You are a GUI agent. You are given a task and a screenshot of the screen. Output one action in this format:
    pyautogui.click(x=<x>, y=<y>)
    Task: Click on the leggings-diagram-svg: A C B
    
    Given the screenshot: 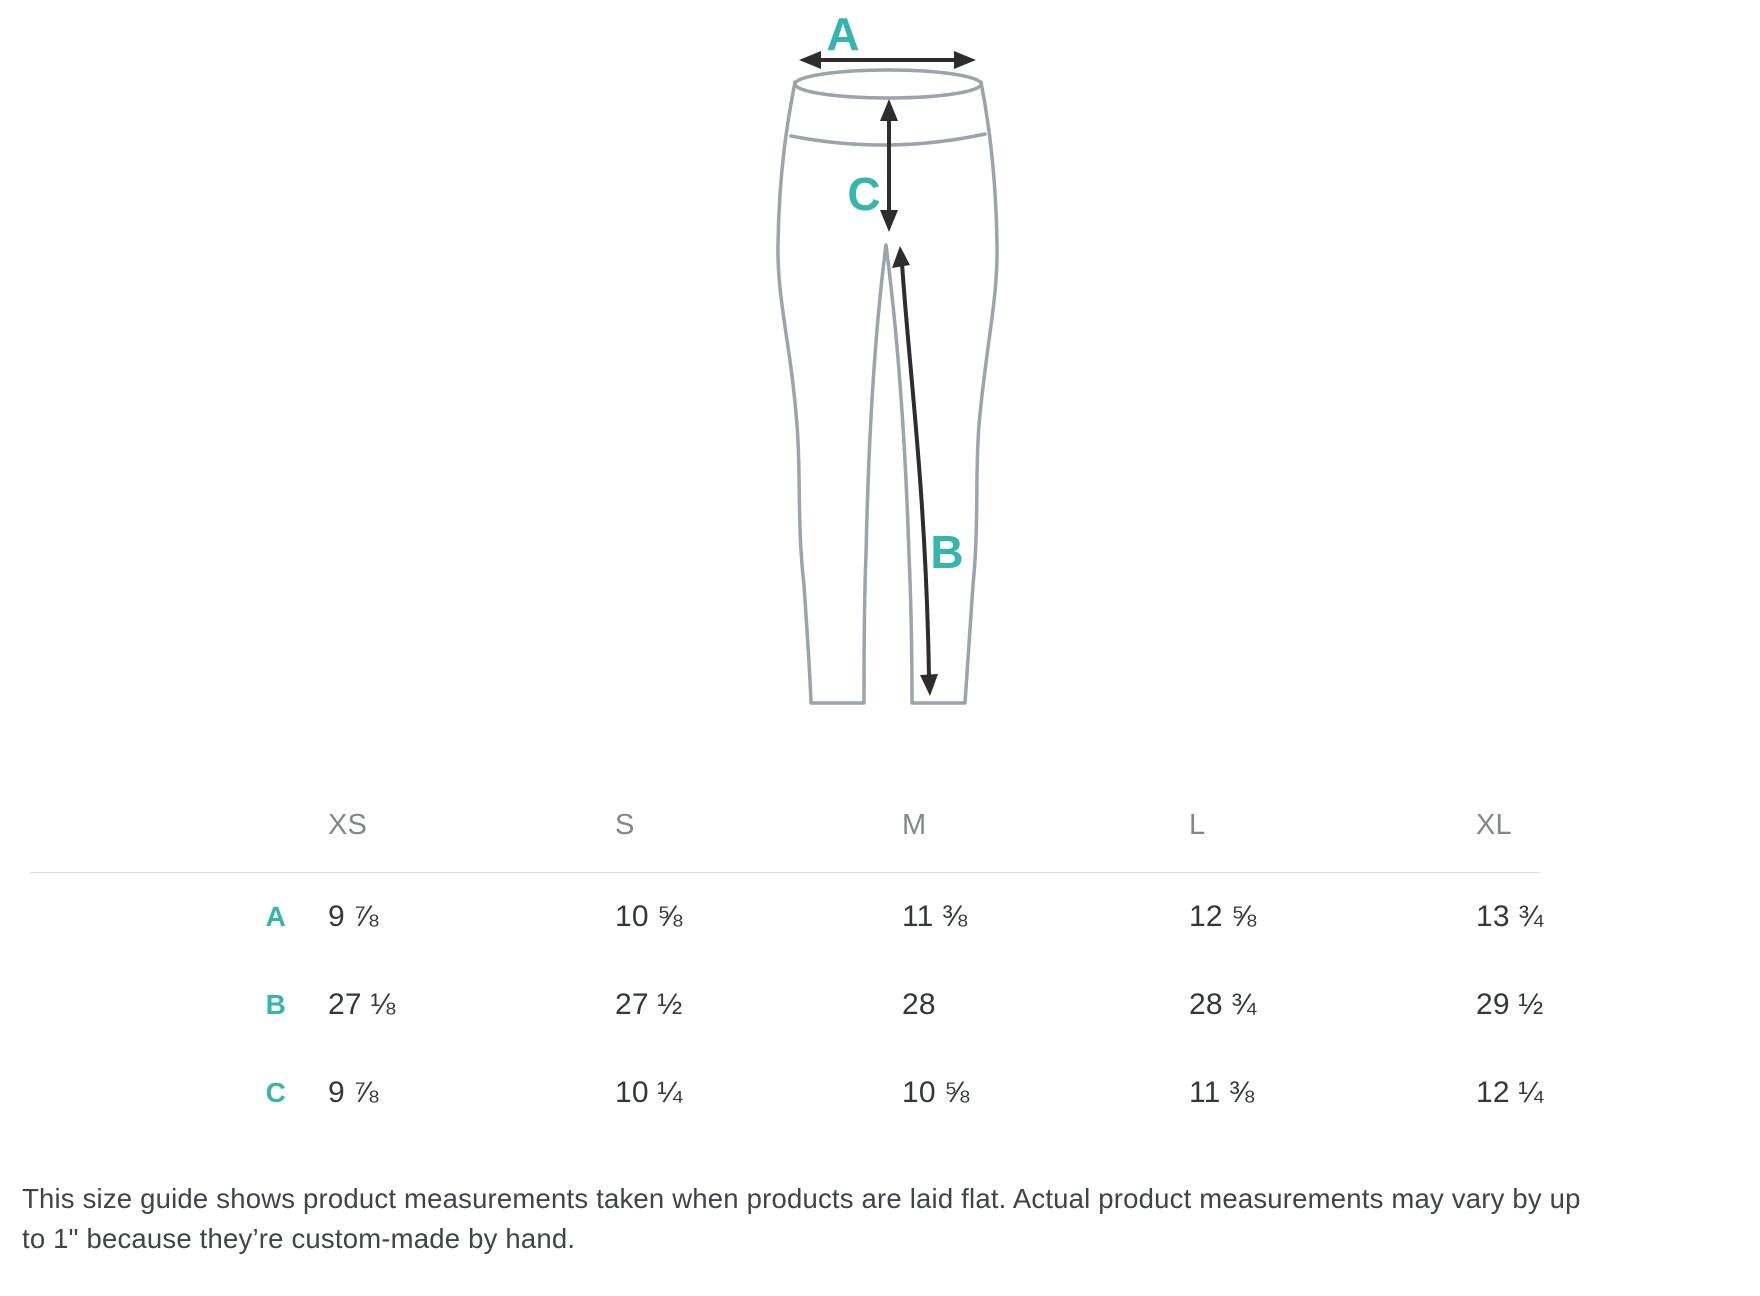 What is the action you would take?
    pyautogui.click(x=887, y=356)
    